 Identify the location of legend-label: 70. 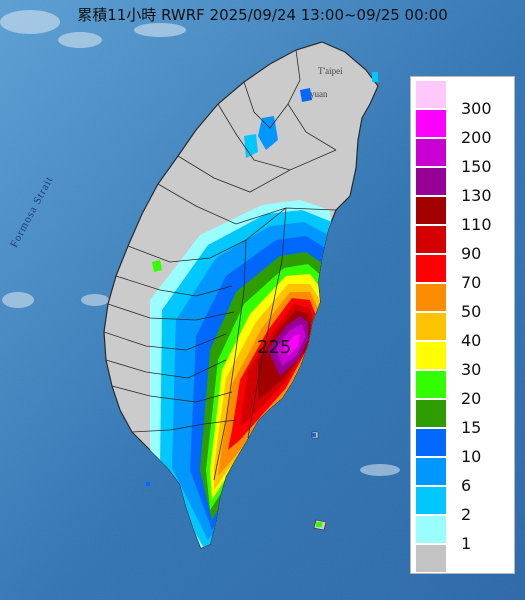
(471, 282).